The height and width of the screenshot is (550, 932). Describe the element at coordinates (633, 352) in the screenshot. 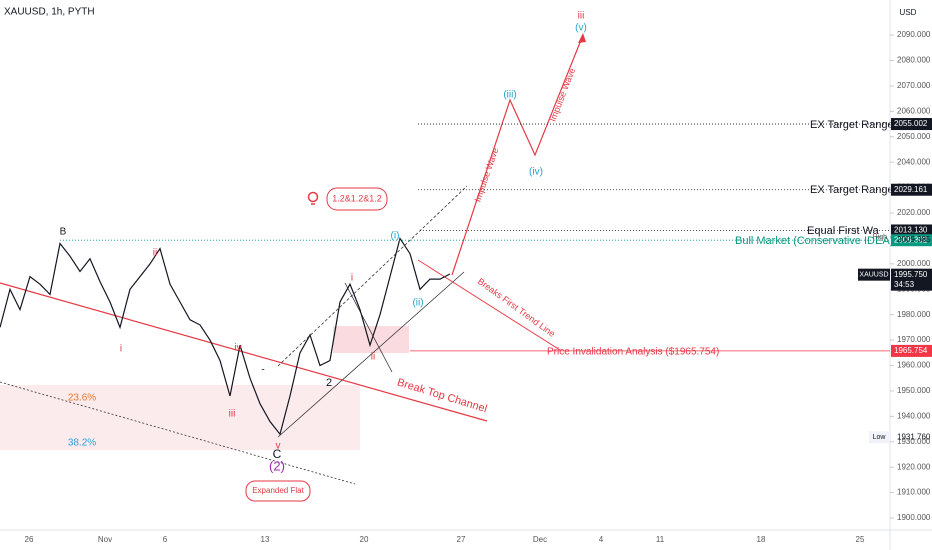

I see `invalidation-label: Price Invalidation Analysis ($1965.754)` at that location.